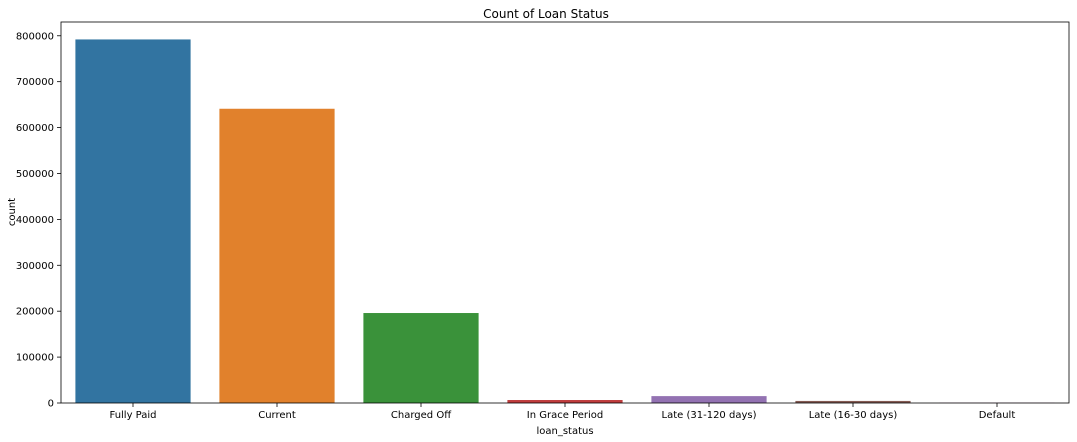 The width and height of the screenshot is (1077, 442). I want to click on x-tick-label: Charged Off, so click(421, 415).